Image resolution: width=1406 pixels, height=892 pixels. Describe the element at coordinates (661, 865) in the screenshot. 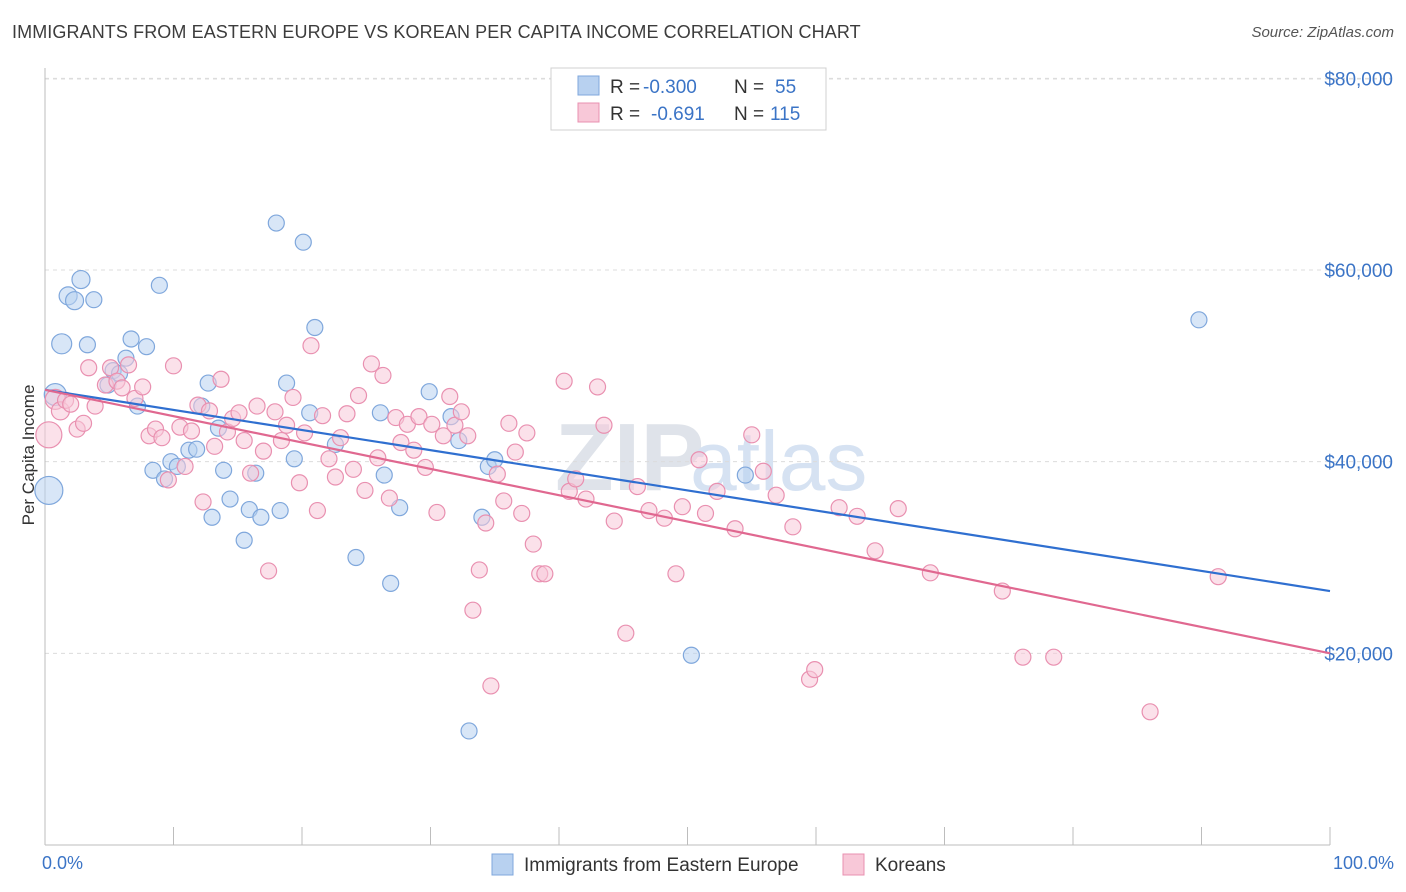

I see `bottom-legend-label-blue: Immigrants from Eastern Europe` at that location.